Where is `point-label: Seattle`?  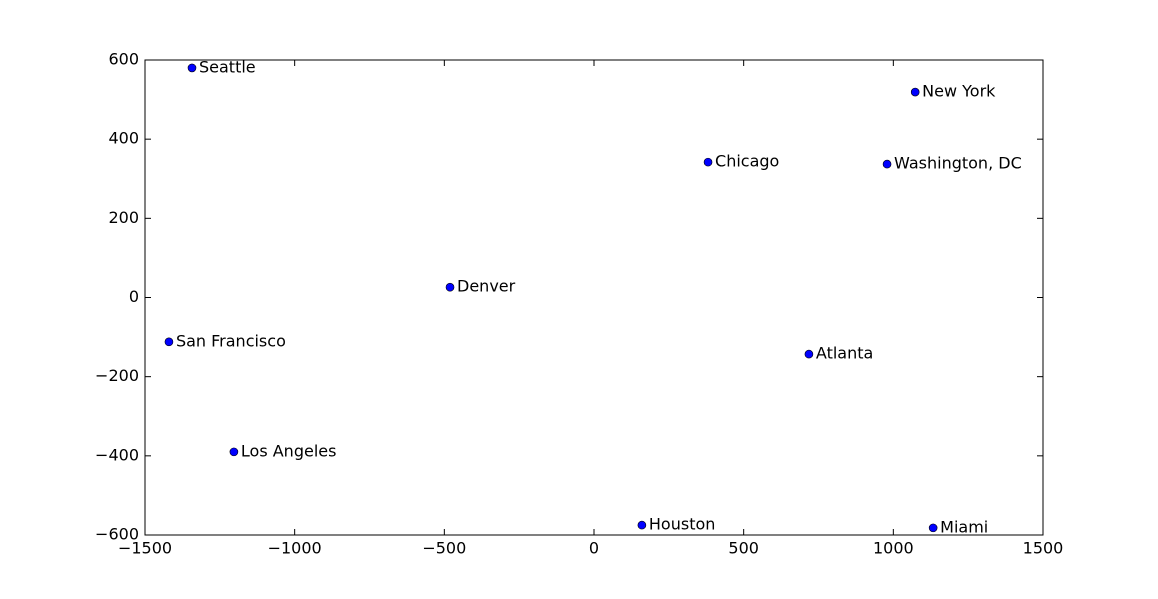 point-label: Seattle is located at coordinates (227, 66).